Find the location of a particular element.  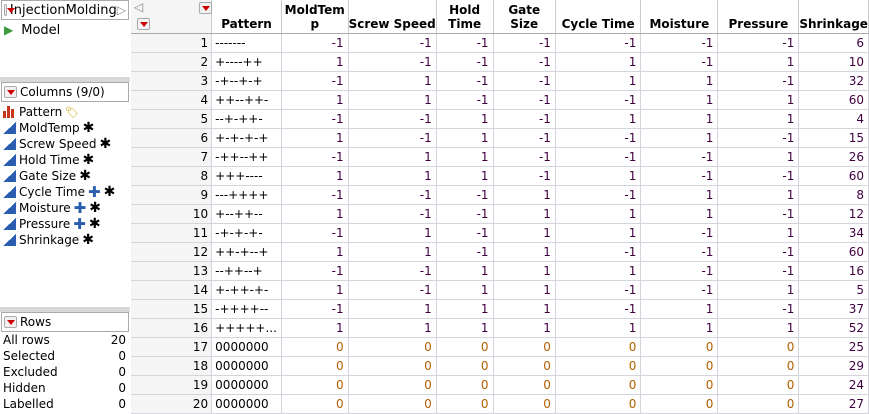

cell: +--++-- is located at coordinates (246, 214).